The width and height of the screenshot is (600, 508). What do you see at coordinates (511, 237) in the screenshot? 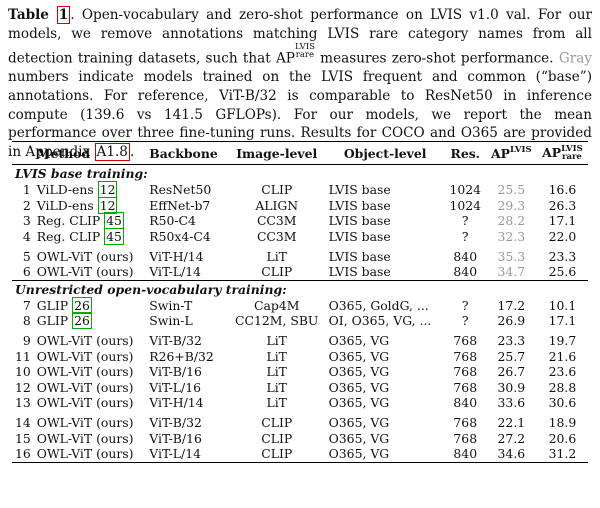
I see `ap-cell: 32.3` at bounding box center [511, 237].